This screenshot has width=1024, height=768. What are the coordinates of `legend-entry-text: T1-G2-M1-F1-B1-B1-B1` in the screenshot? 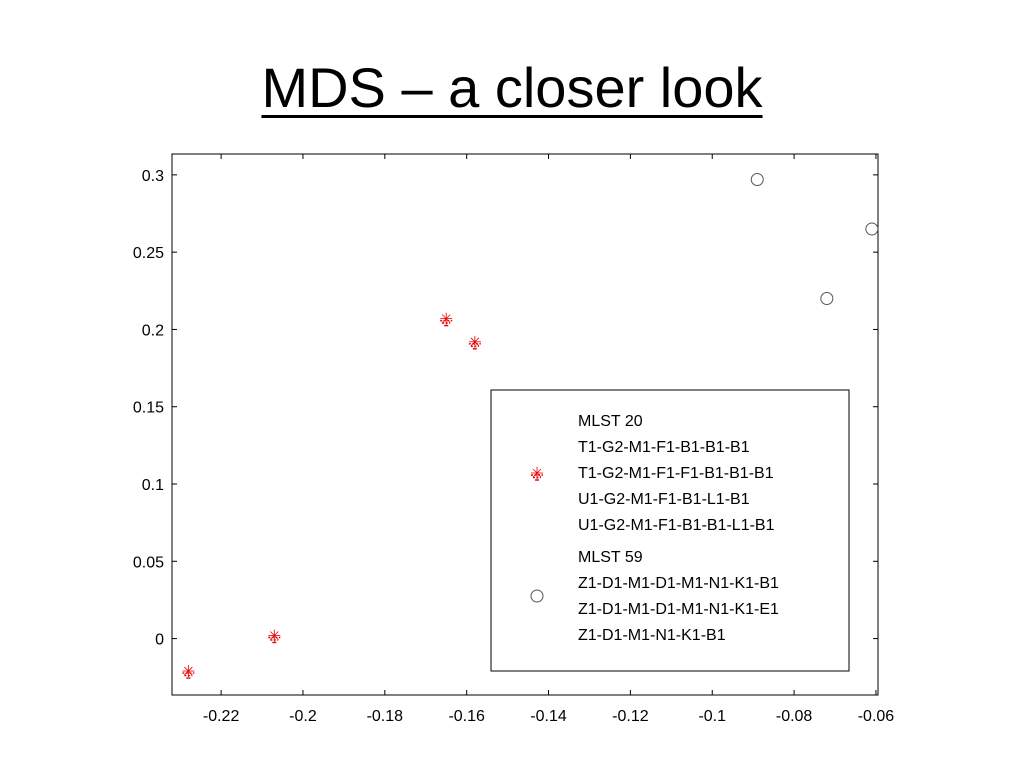 It's located at (664, 447).